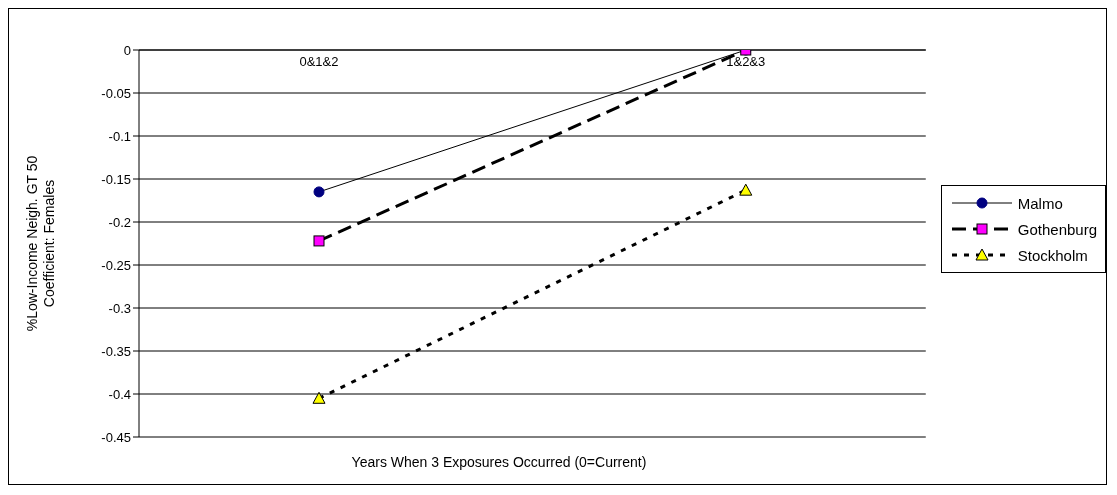  I want to click on legend-label: Gothenburg, so click(1057, 229).